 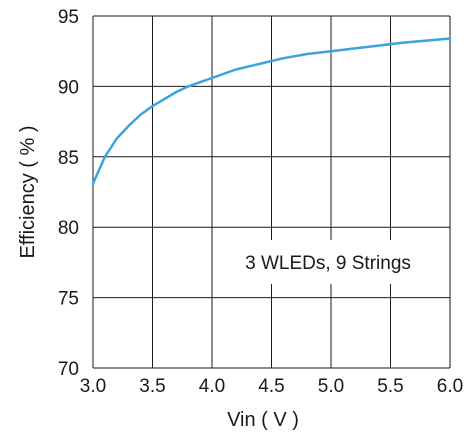 What do you see at coordinates (68, 158) in the screenshot?
I see `y-tick-label: 85` at bounding box center [68, 158].